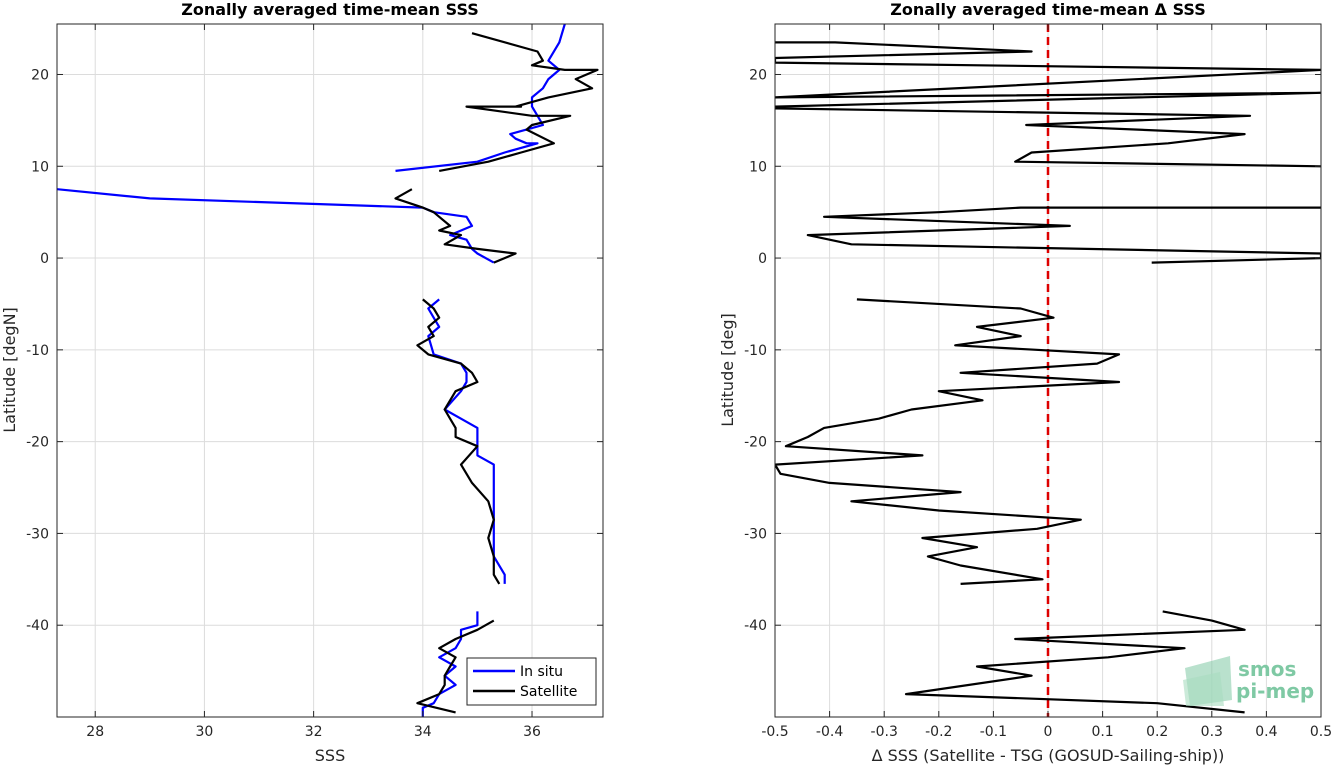  What do you see at coordinates (762, 259) in the screenshot?
I see `right-y-tick-label: 0` at bounding box center [762, 259].